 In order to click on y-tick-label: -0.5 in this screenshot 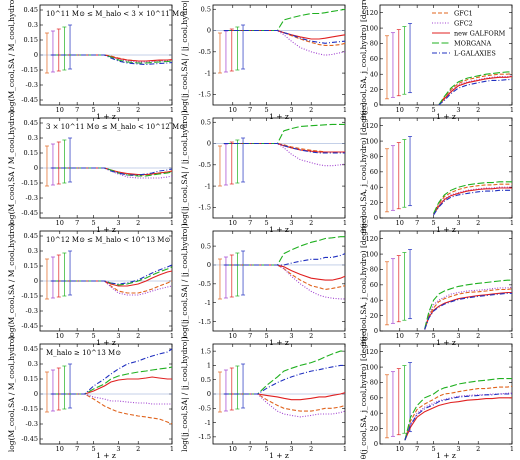, I will do `click(204, 284)`.